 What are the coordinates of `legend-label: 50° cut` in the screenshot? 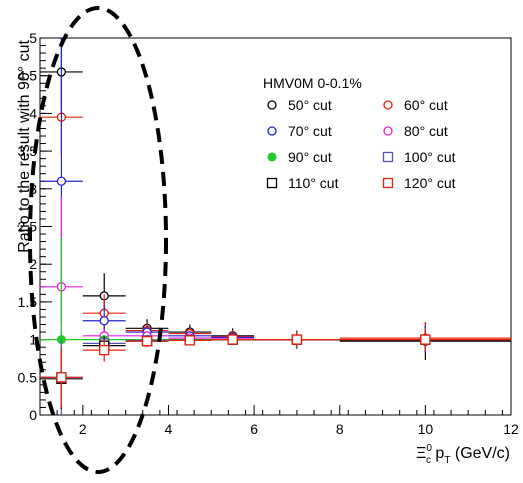 It's located at (310, 105).